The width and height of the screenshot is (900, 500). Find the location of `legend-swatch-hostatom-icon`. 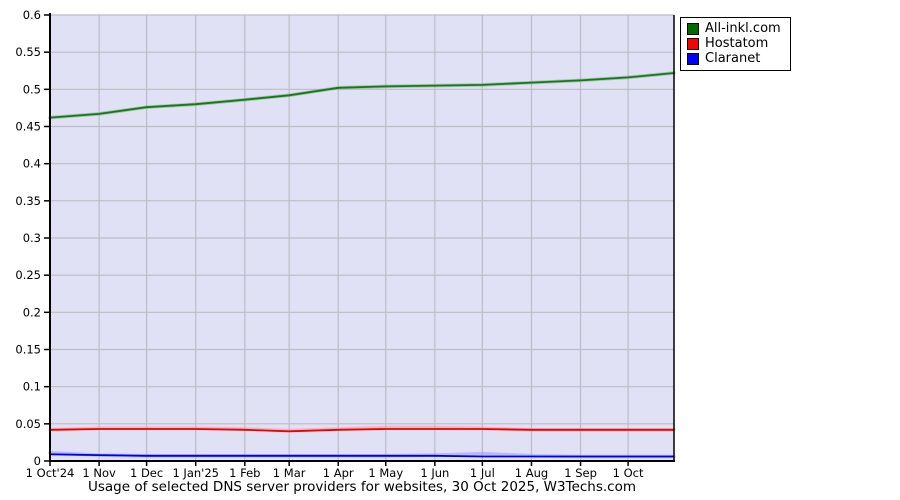

legend-swatch-hostatom-icon is located at coordinates (693, 43).